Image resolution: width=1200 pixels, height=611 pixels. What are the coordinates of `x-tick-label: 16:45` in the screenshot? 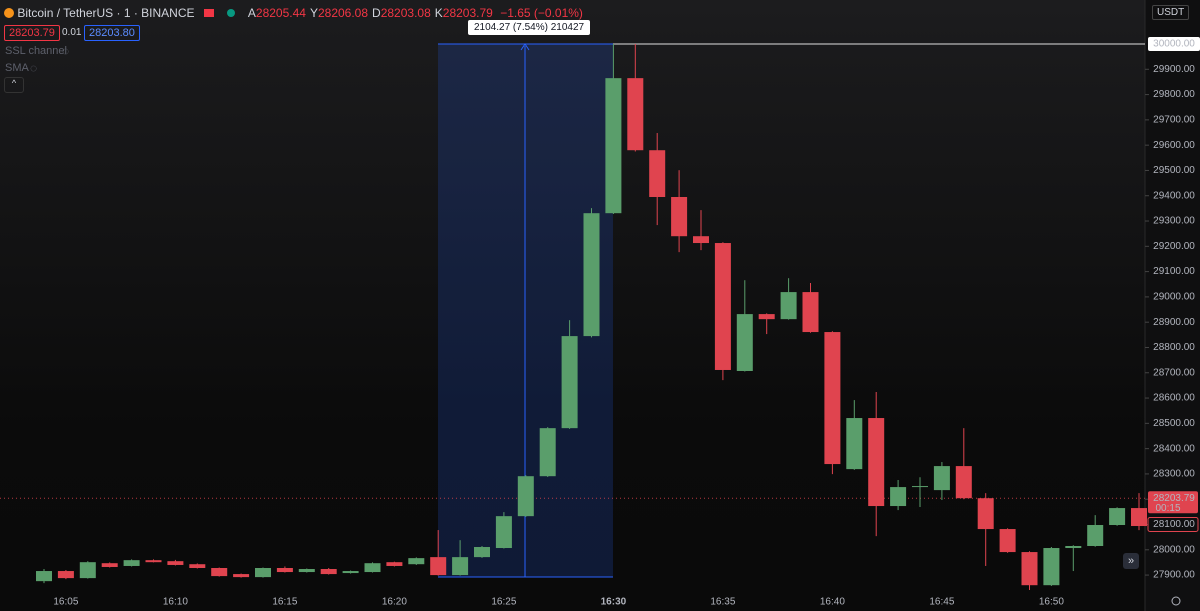 It's located at (941, 602).